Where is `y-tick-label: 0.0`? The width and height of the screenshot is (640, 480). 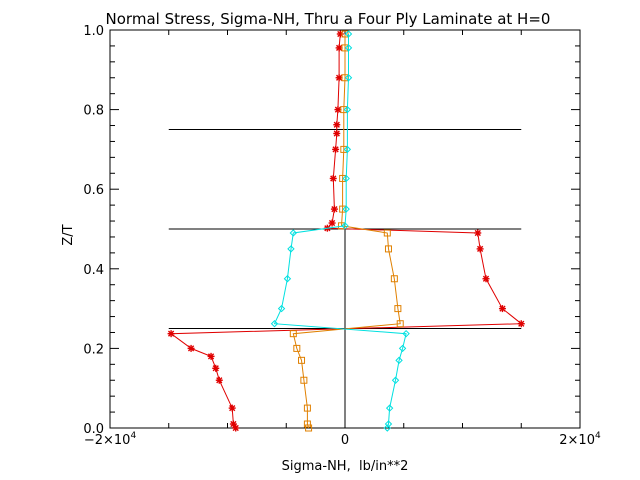
y-tick-label: 0.0 is located at coordinates (93, 429).